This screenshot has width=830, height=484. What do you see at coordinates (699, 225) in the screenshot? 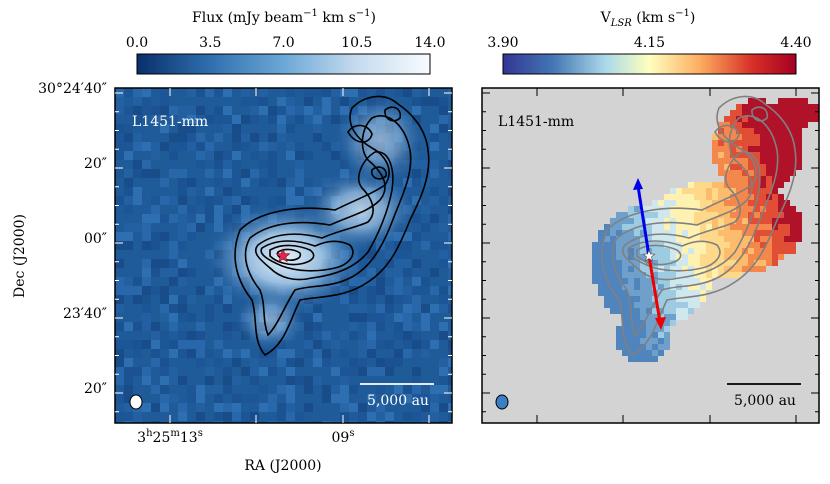
I see `velocity-contours` at bounding box center [699, 225].